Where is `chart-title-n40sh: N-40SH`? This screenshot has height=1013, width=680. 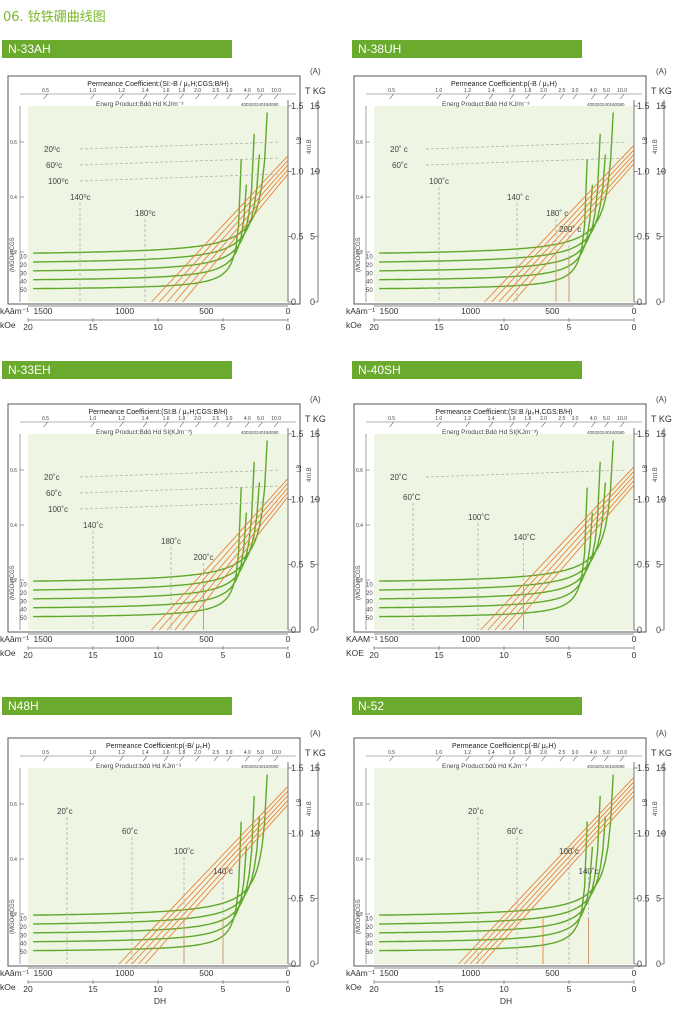
chart-title-n40sh: N-40SH is located at coordinates (467, 370).